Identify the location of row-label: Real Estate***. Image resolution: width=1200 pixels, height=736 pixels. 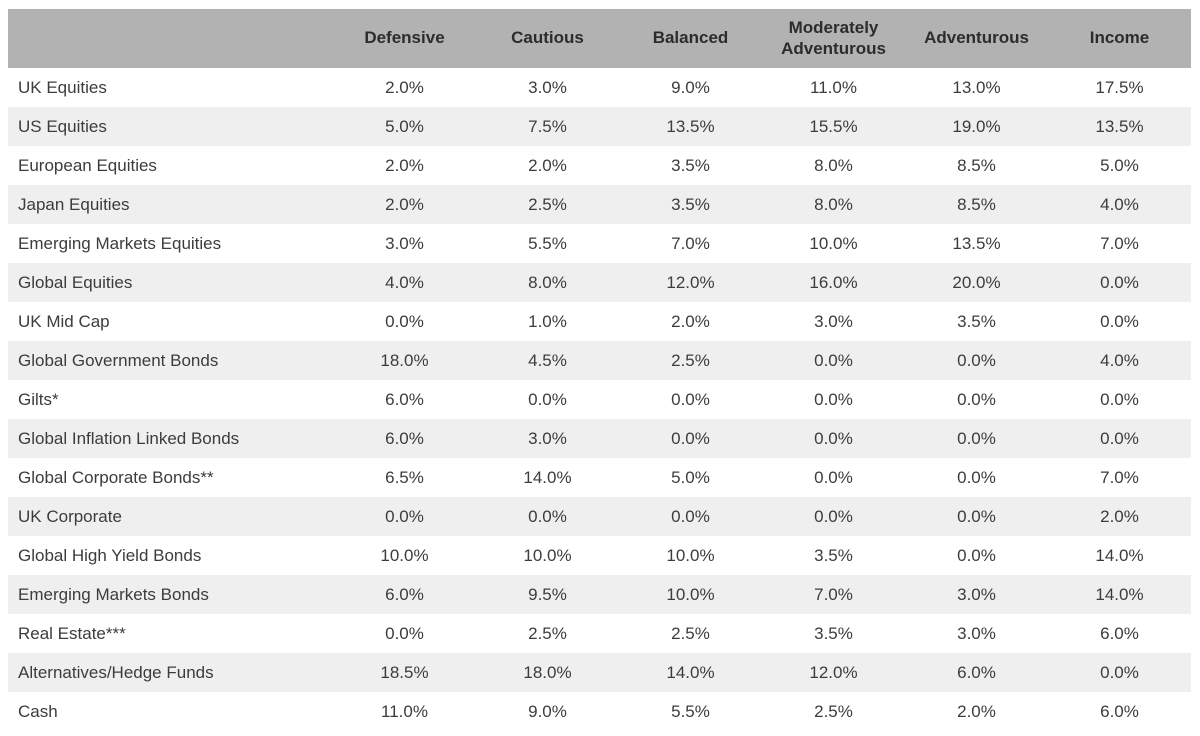
(72, 633).